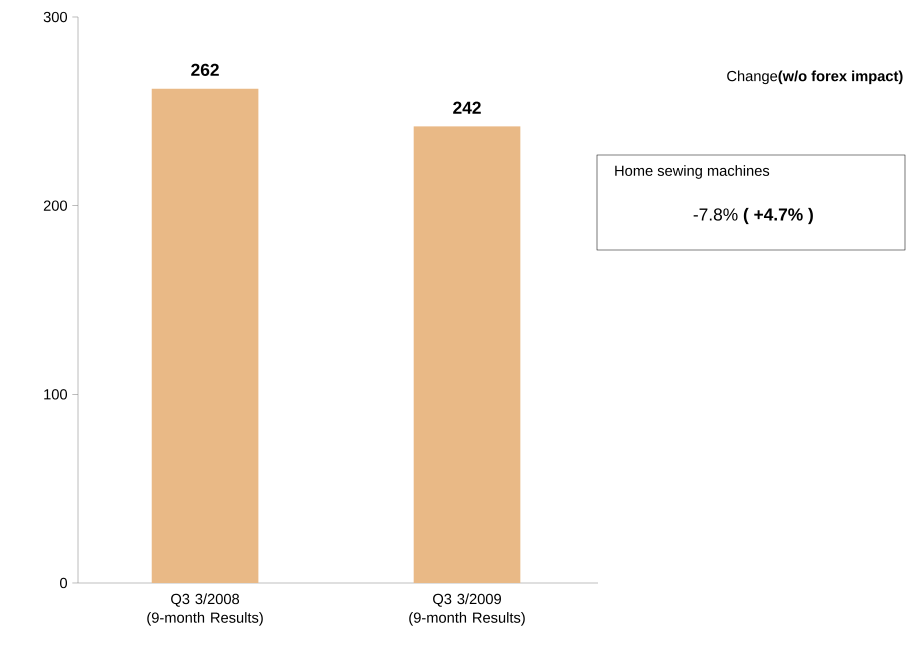 The height and width of the screenshot is (664, 911). Describe the element at coordinates (753, 216) in the screenshot. I see `text: -7.8% ( +4.7% )` at that location.